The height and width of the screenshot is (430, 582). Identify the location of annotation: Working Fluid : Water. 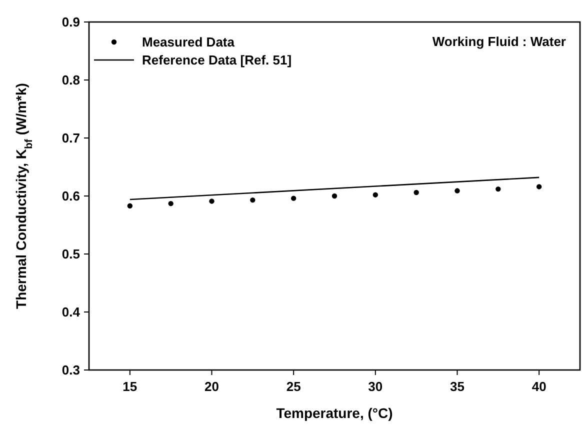
(499, 41).